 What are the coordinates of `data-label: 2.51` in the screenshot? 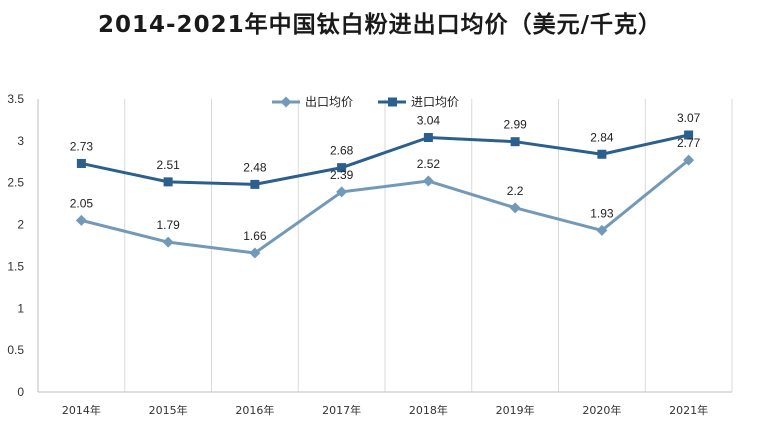 It's located at (168, 165).